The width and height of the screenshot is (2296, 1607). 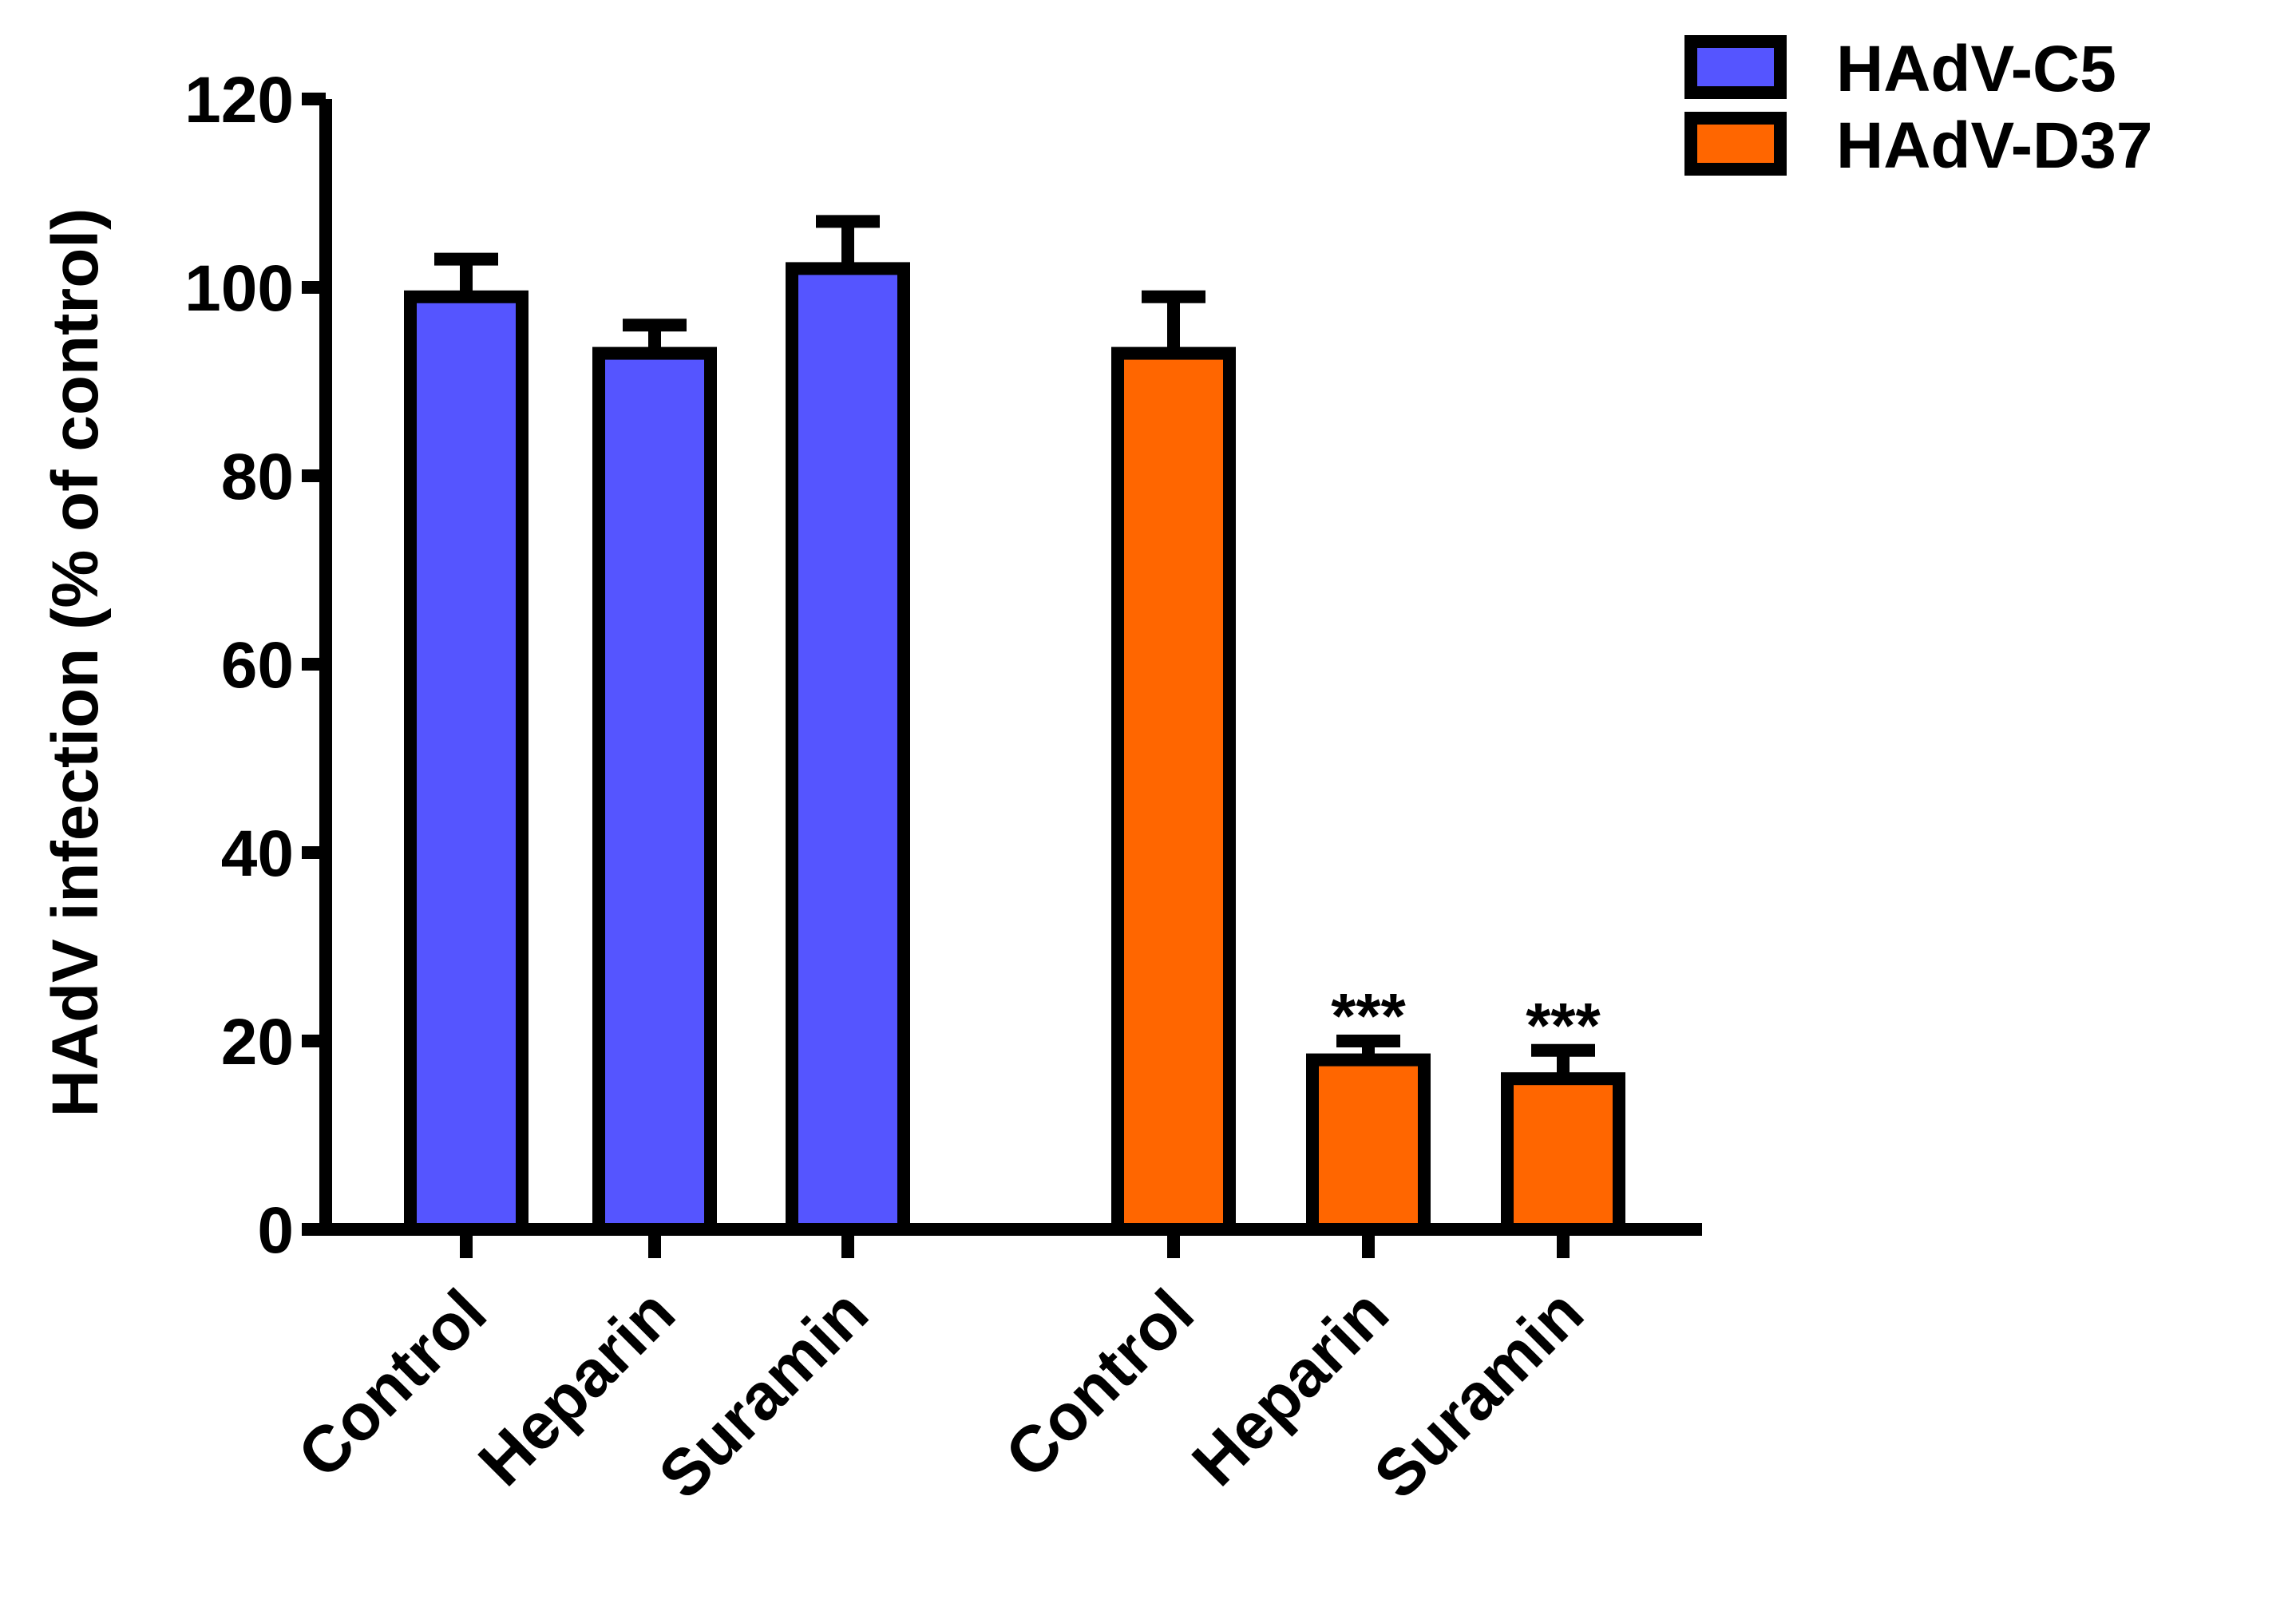 I want to click on y-axis-title: HAdV infection (% of control), so click(x=75, y=663).